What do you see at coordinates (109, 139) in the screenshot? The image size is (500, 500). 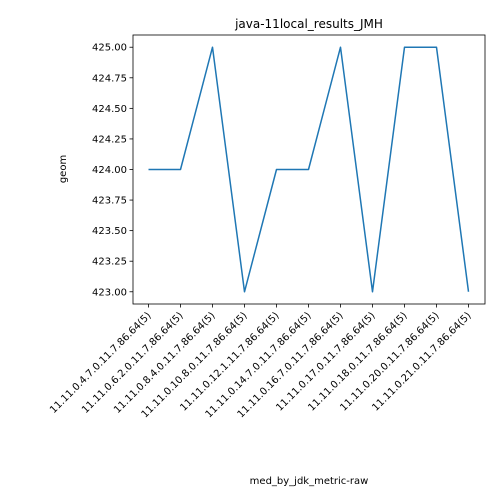 I see `y-tick-label: 424.25` at bounding box center [109, 139].